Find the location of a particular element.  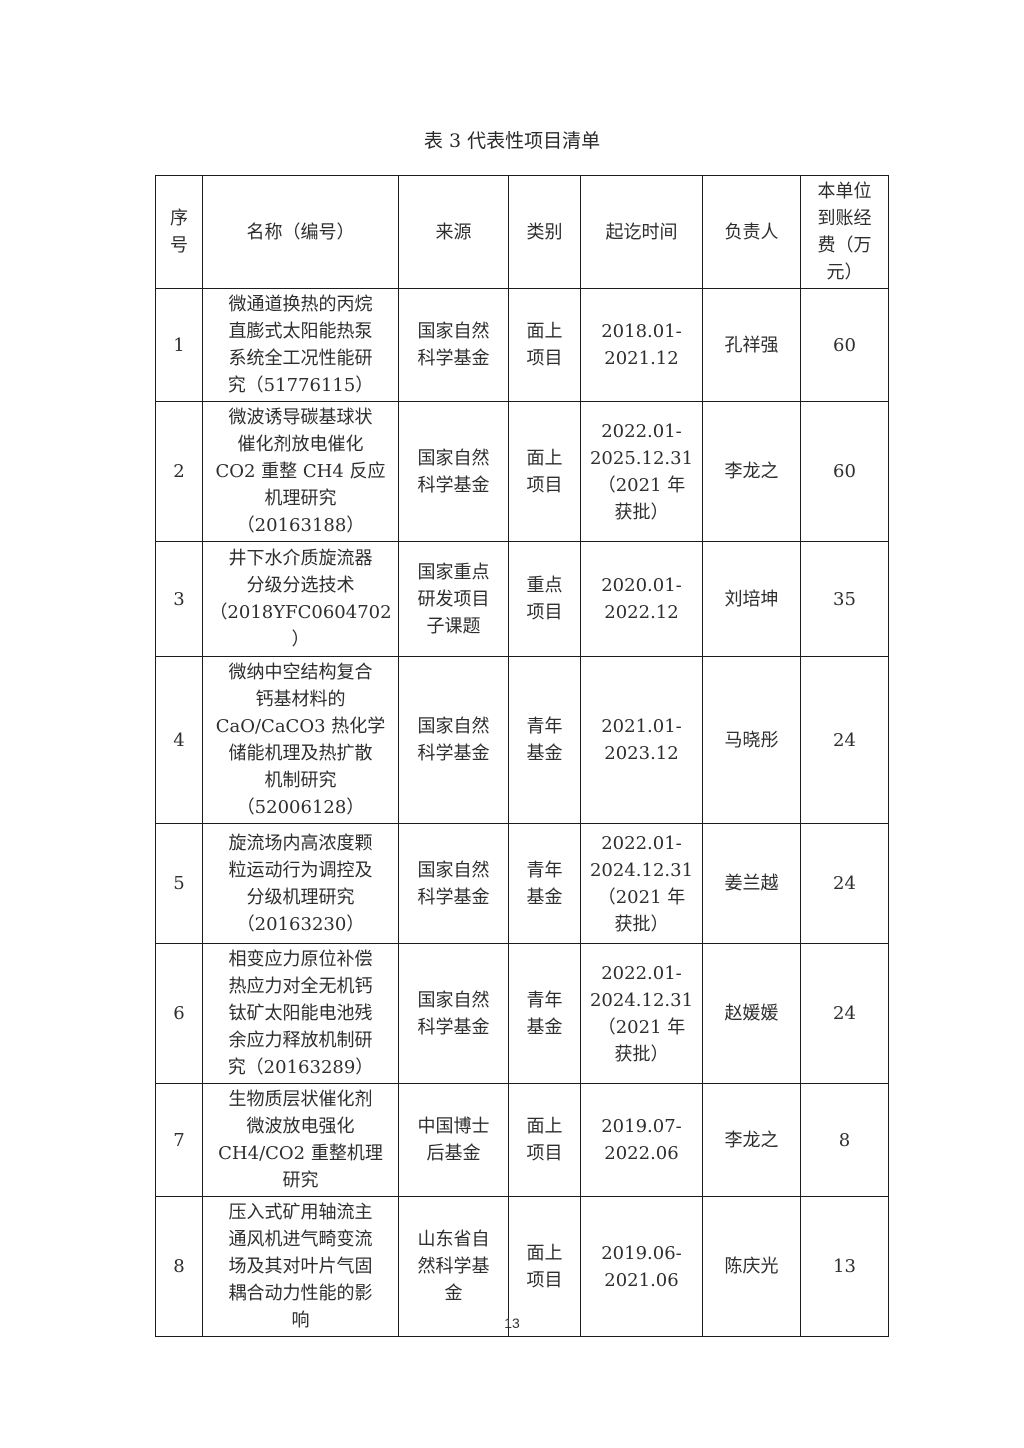

cell-leader: 刘培坤 is located at coordinates (751, 599).